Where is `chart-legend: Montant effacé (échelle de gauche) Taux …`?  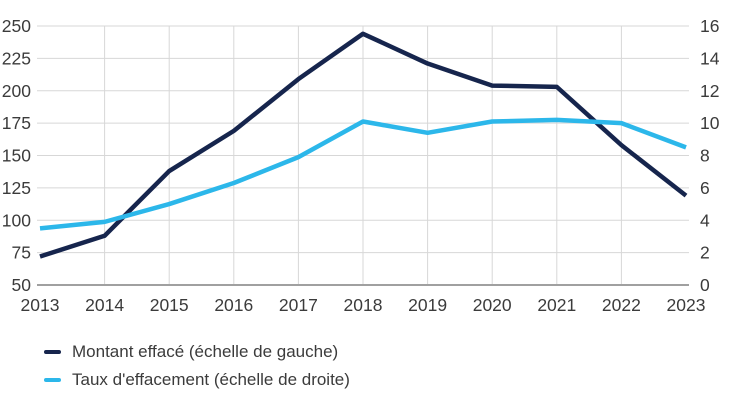 chart-legend: Montant effacé (échelle de gauche) Taux … is located at coordinates (387, 366).